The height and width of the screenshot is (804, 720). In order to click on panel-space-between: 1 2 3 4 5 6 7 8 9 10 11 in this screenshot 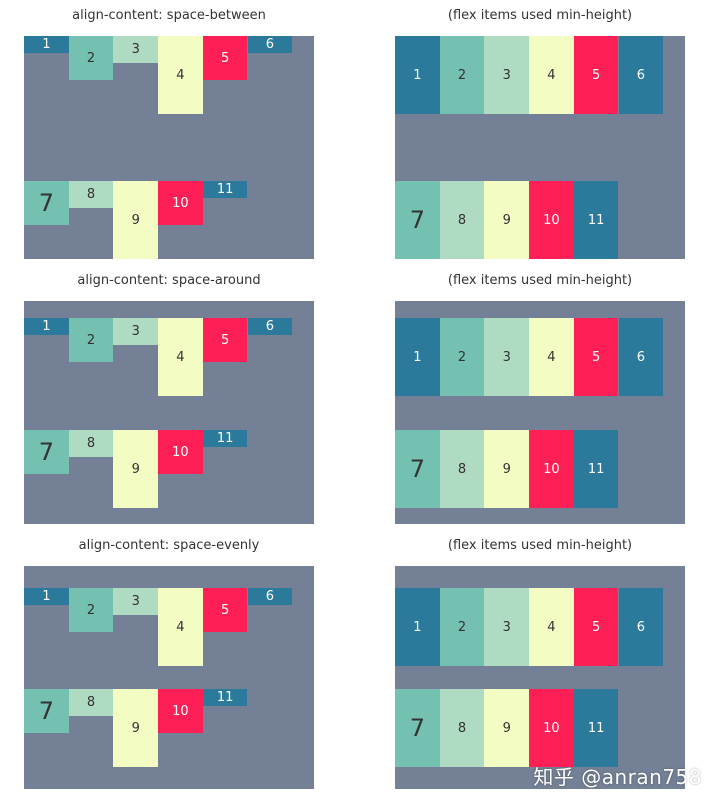, I will do `click(169, 147)`.